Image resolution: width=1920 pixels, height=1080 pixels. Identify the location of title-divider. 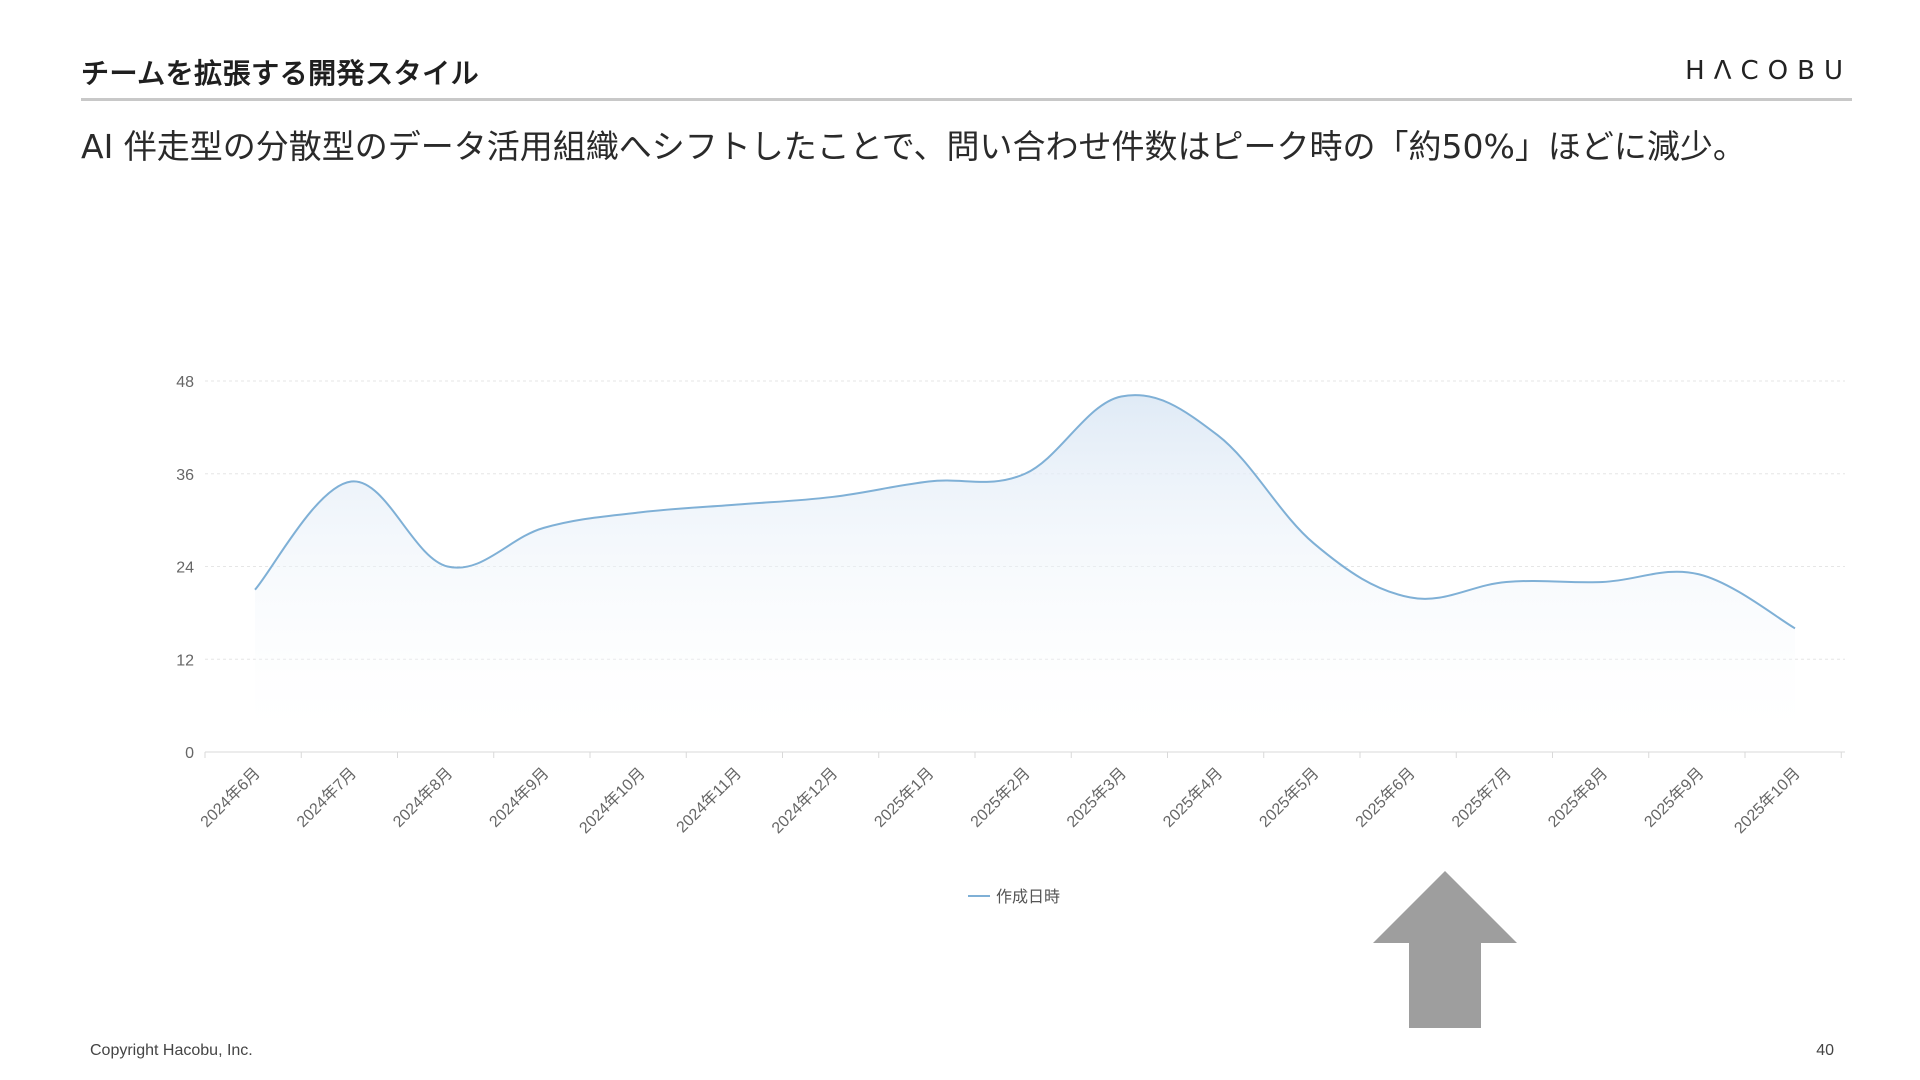
(966, 99).